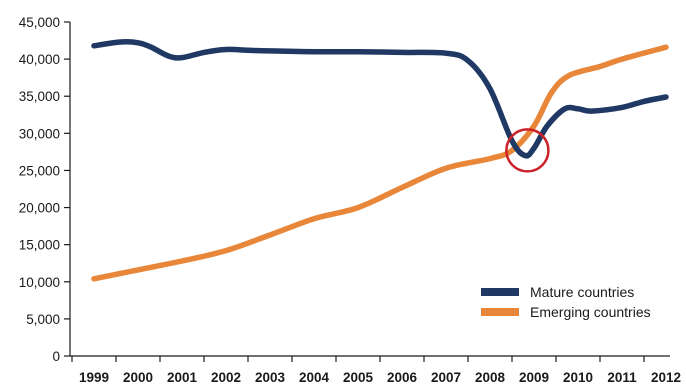  What do you see at coordinates (622, 377) in the screenshot?
I see `x-tick-label: 2011` at bounding box center [622, 377].